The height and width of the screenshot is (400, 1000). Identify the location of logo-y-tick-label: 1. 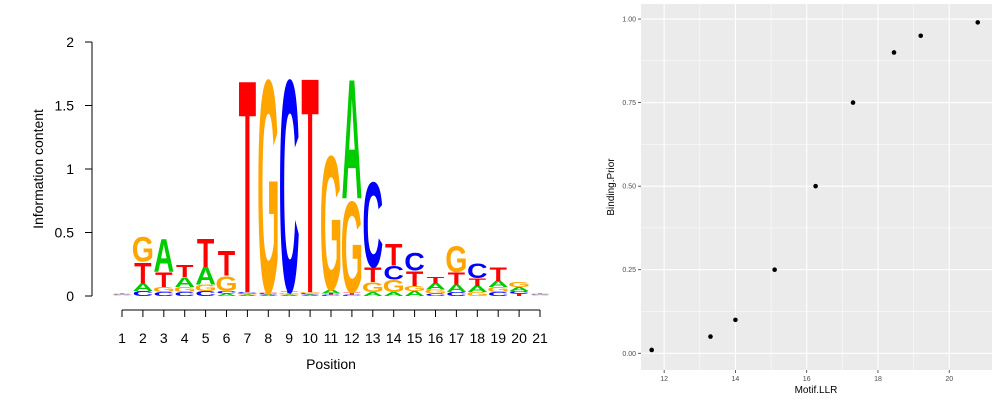
(70, 169).